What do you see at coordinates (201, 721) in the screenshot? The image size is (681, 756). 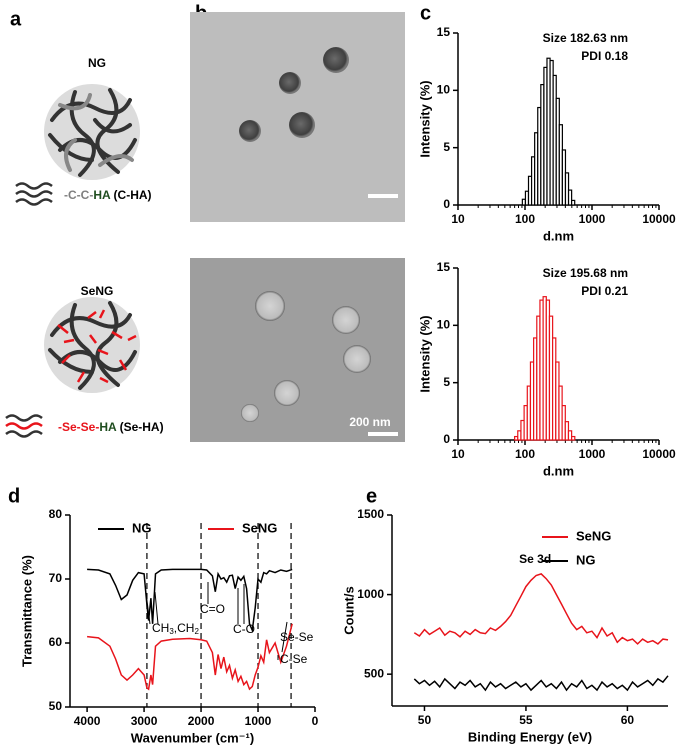 I see `x-tick-label: 2000` at bounding box center [201, 721].